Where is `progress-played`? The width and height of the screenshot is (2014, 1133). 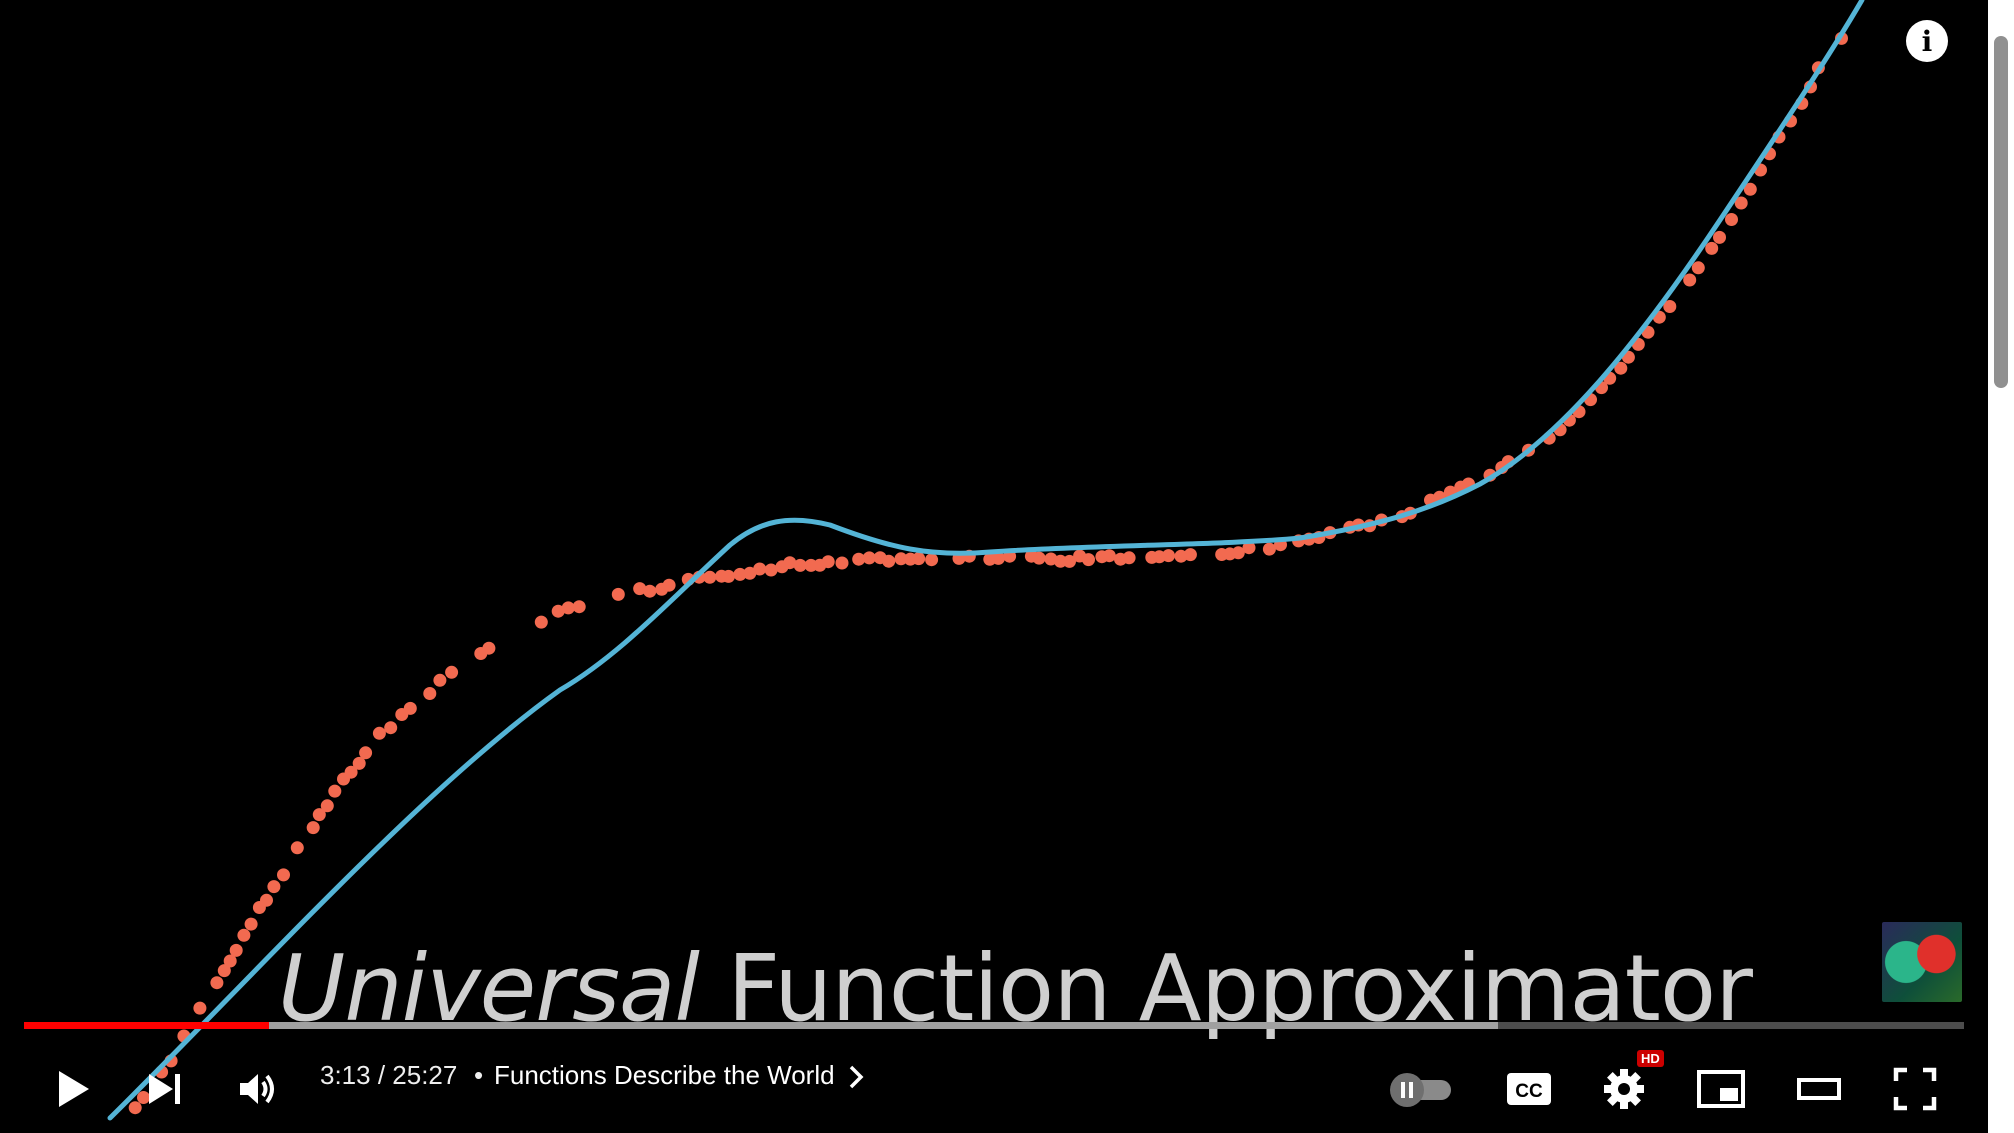 progress-played is located at coordinates (147, 1025).